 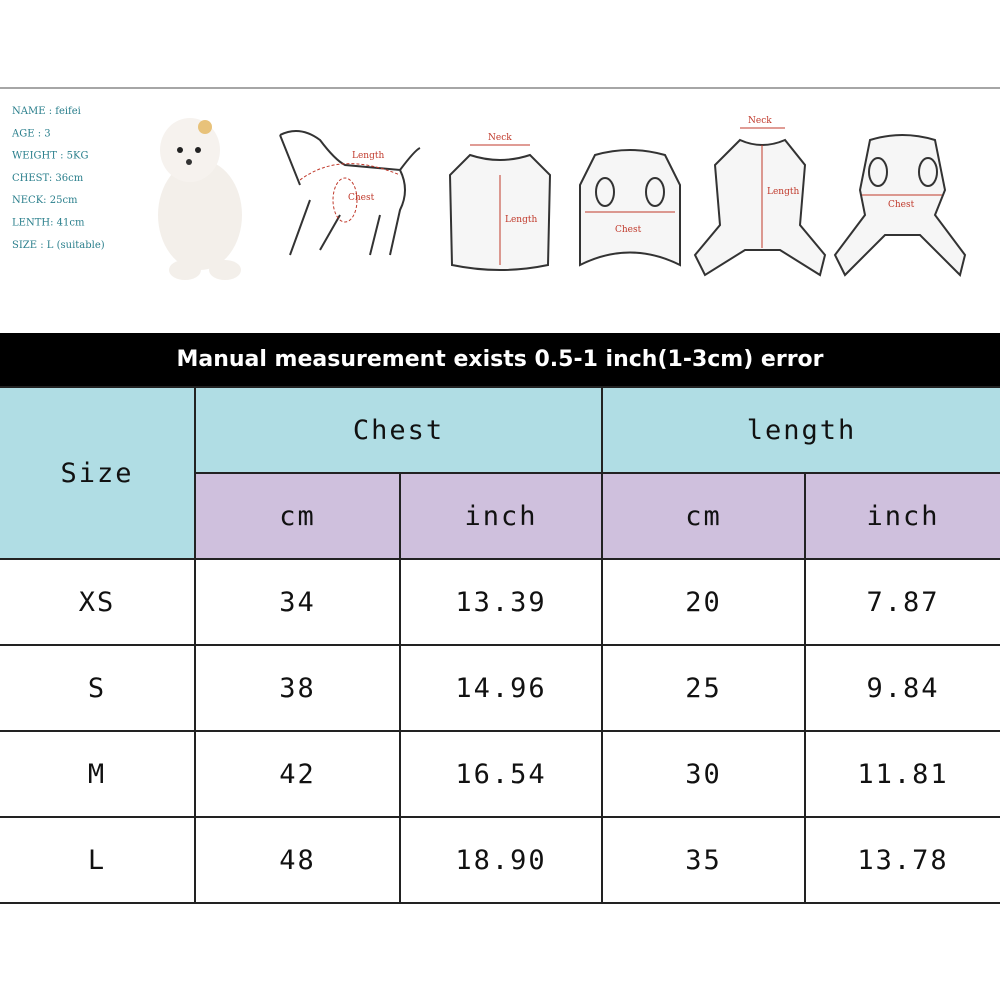 What do you see at coordinates (398, 430) in the screenshot?
I see `chest-header: Chest` at bounding box center [398, 430].